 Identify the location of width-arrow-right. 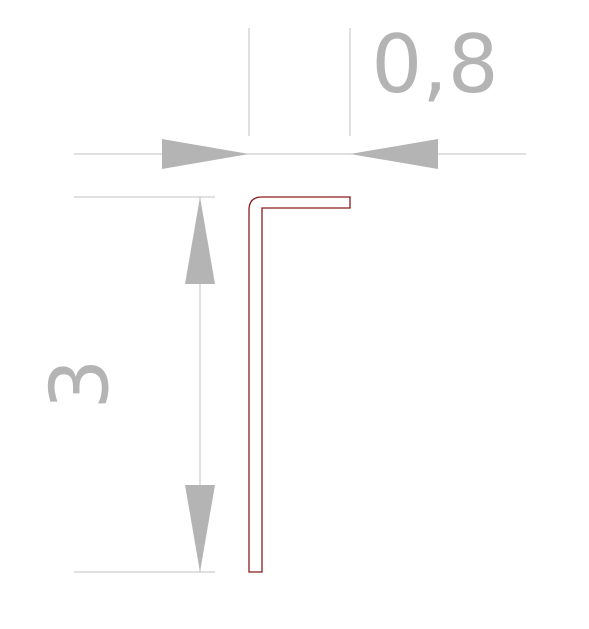
(394, 154).